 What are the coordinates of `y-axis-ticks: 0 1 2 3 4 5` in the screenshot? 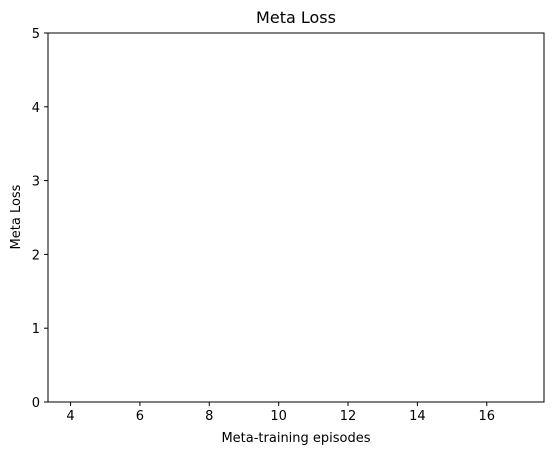 It's located at (40, 219).